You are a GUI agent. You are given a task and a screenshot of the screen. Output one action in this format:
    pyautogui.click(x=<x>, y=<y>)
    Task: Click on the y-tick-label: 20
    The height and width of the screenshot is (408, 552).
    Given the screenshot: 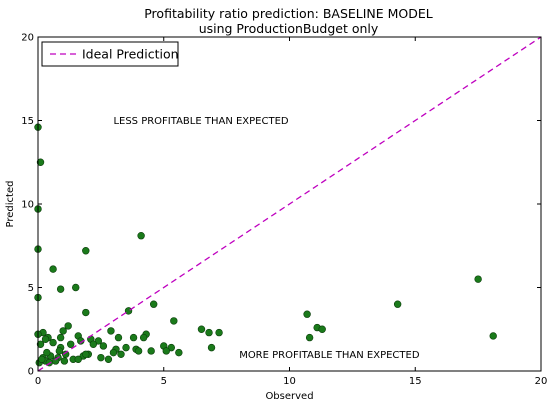 What is the action you would take?
    pyautogui.click(x=27, y=38)
    